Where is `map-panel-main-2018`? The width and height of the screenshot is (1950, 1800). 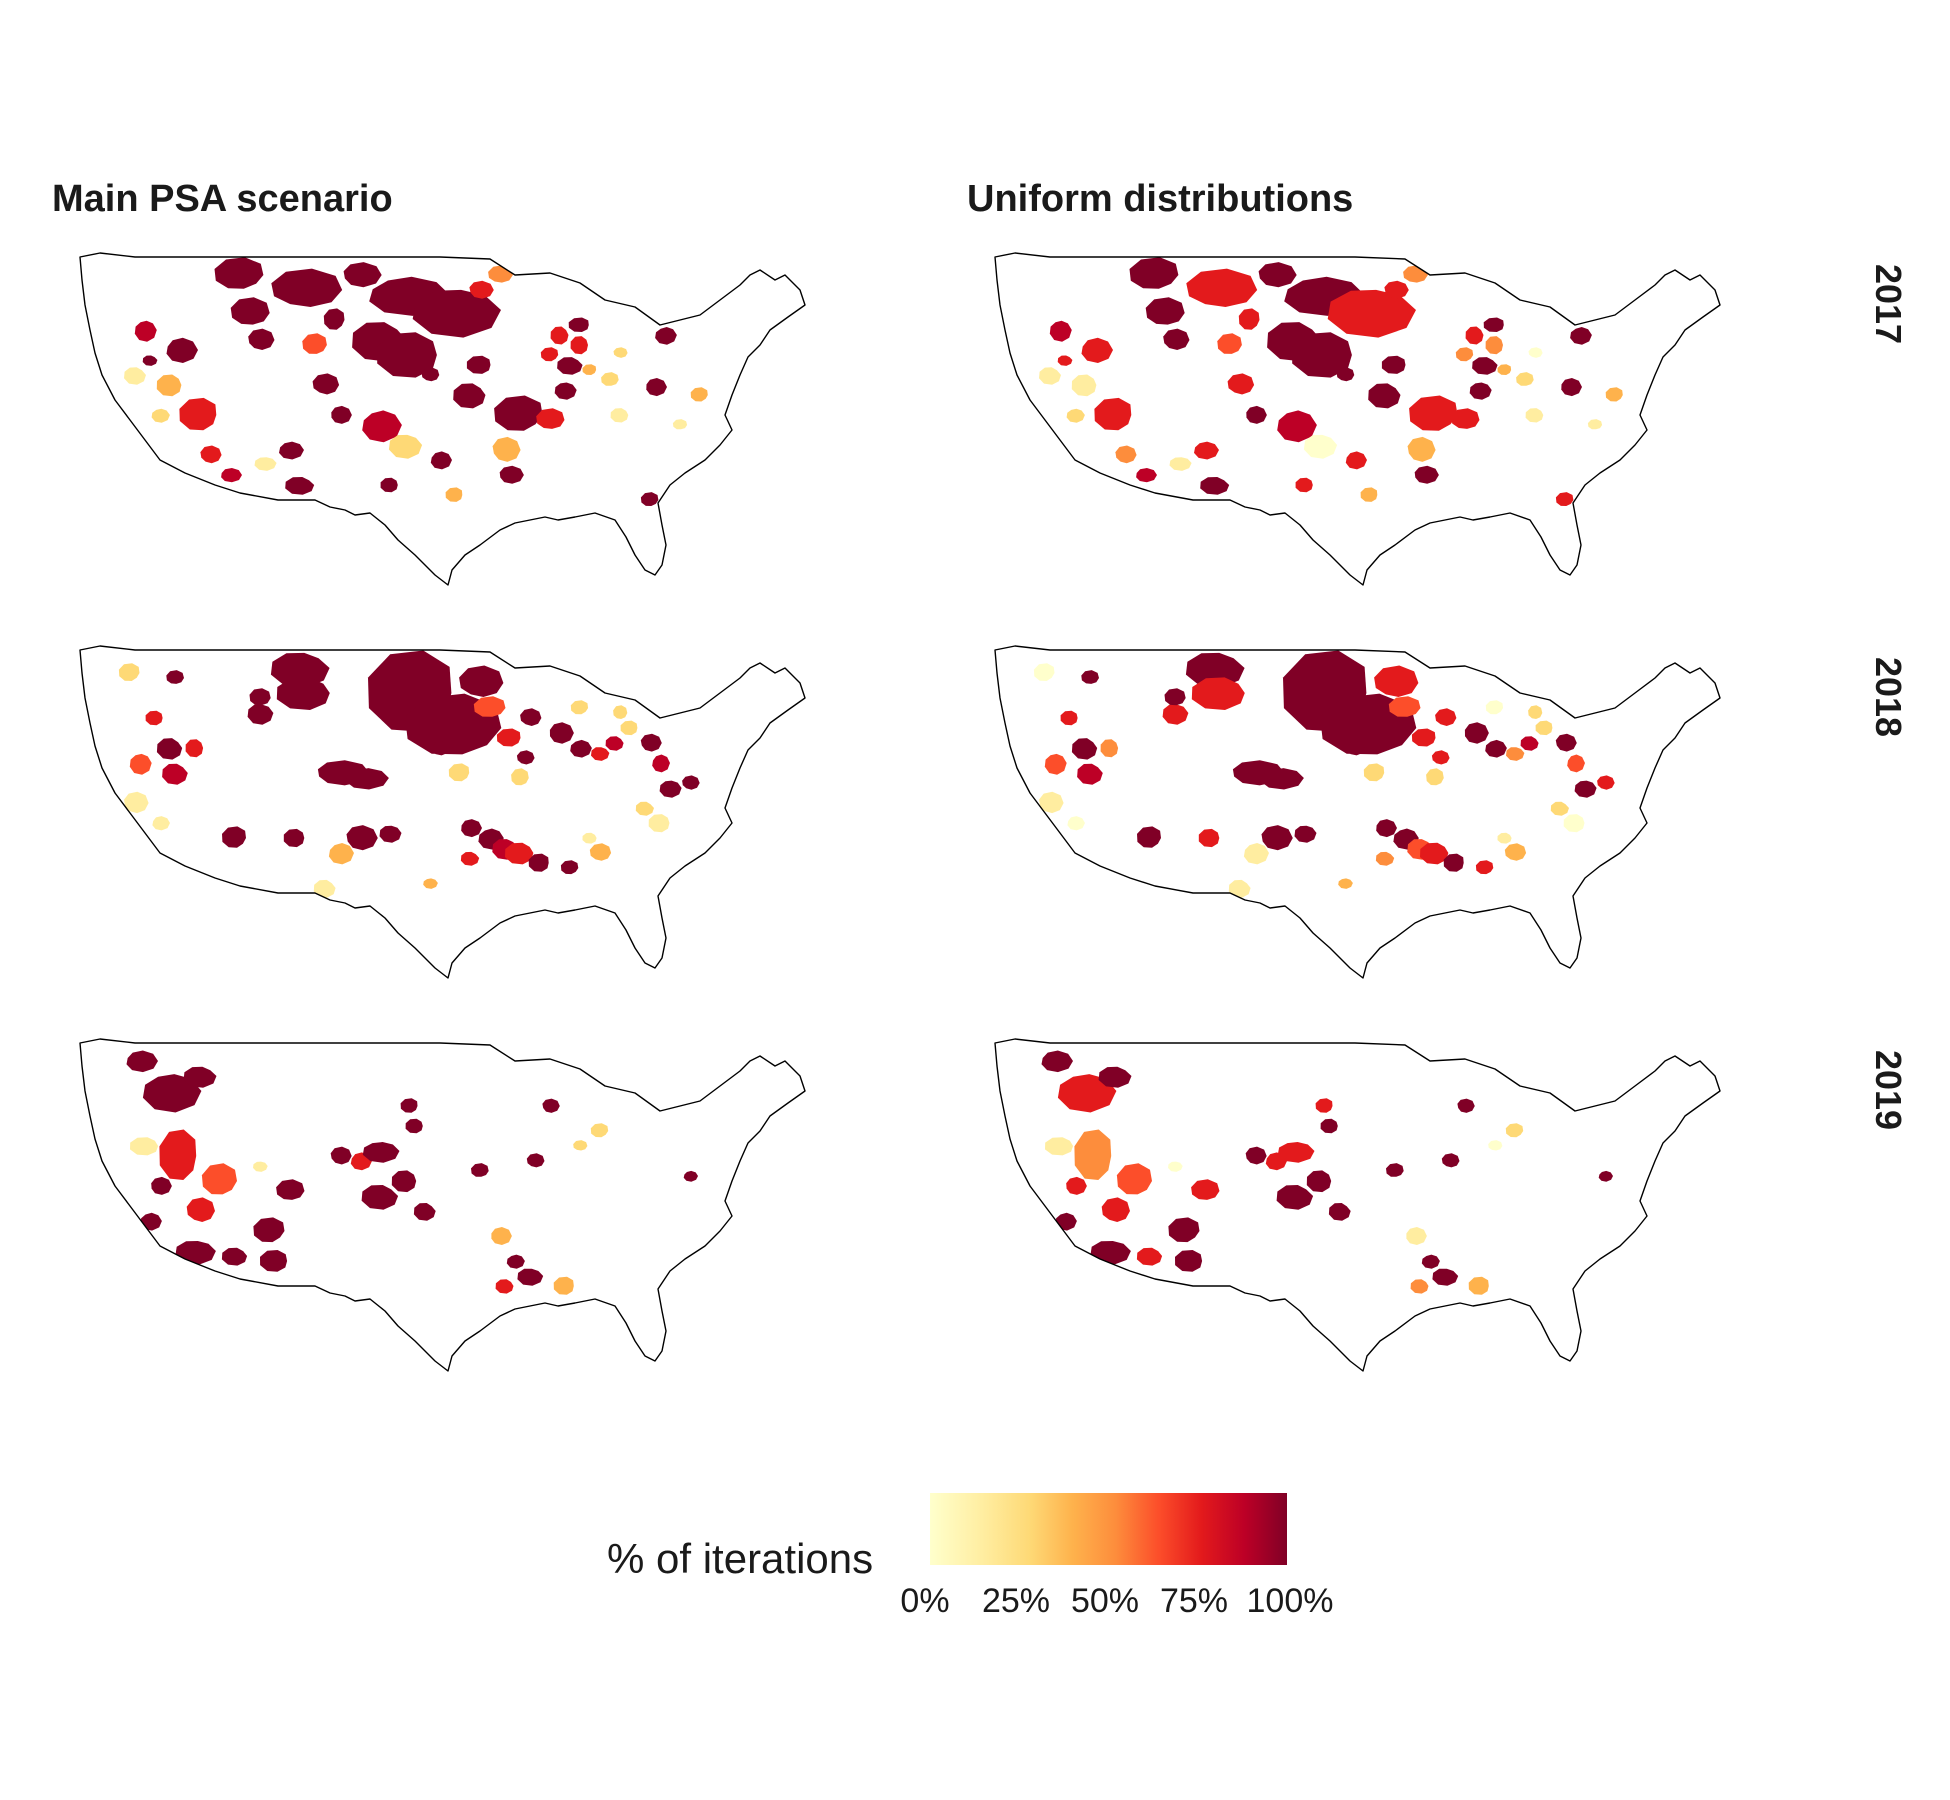 map-panel-main-2018 is located at coordinates (510, 823).